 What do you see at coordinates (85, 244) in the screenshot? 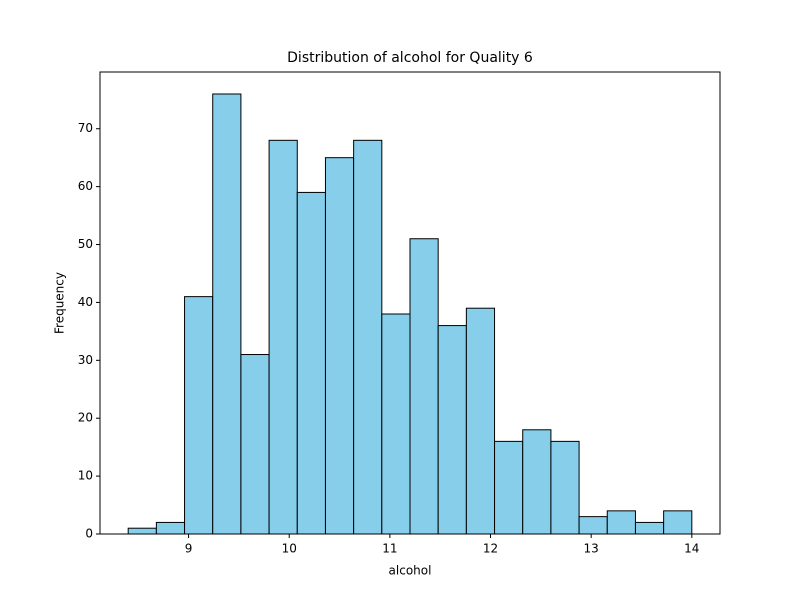
I see `y-tick-label: 50` at bounding box center [85, 244].